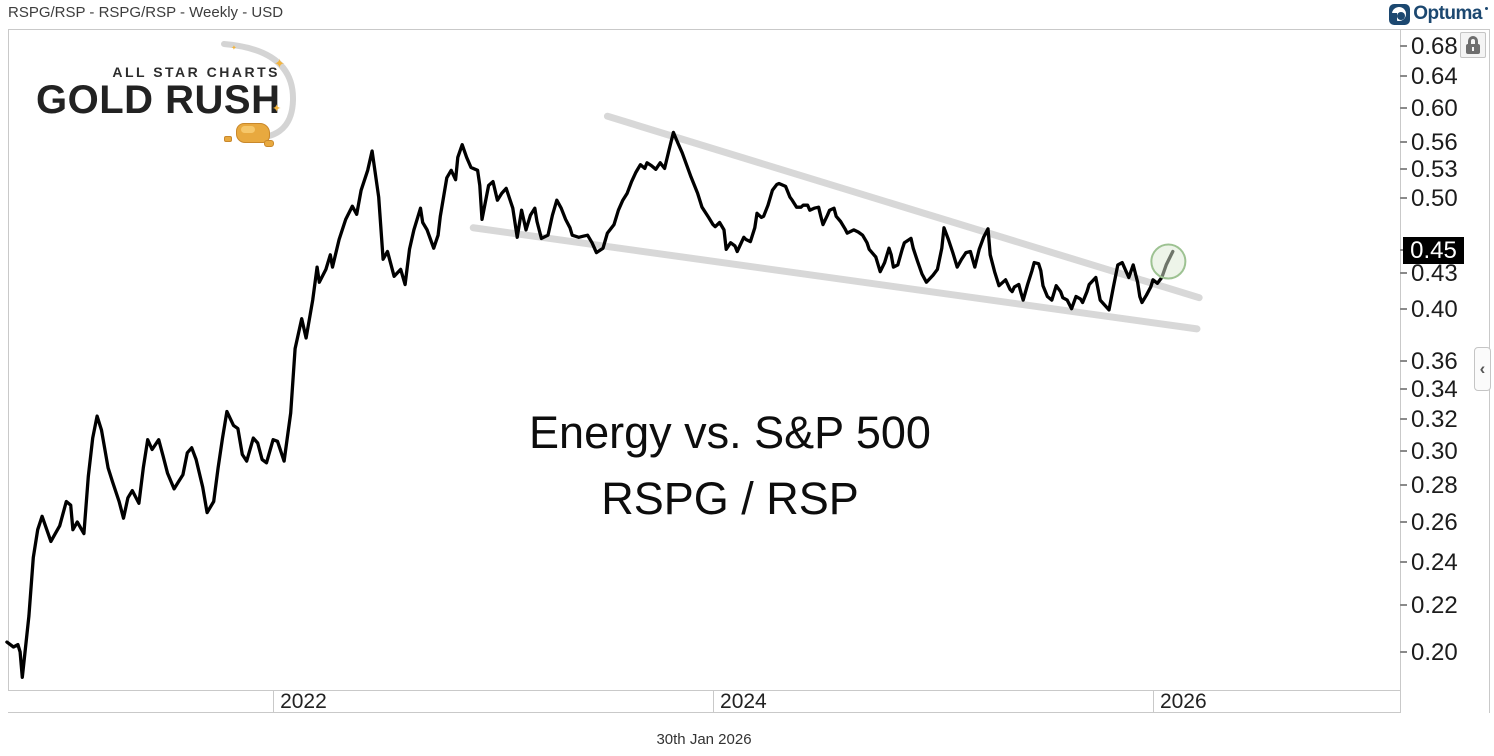 The height and width of the screenshot is (756, 1494). Describe the element at coordinates (743, 701) in the screenshot. I see `x-tick-label: 2024` at that location.